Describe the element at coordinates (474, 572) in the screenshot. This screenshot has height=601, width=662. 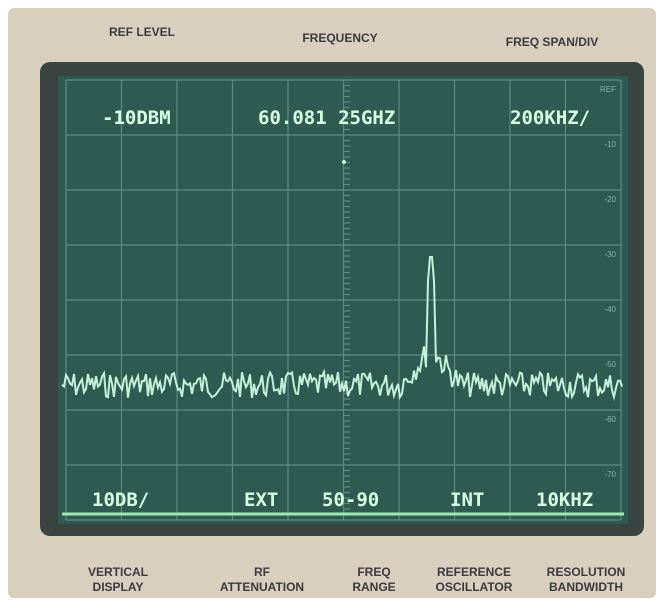
I see `label: REFERENCE` at that location.